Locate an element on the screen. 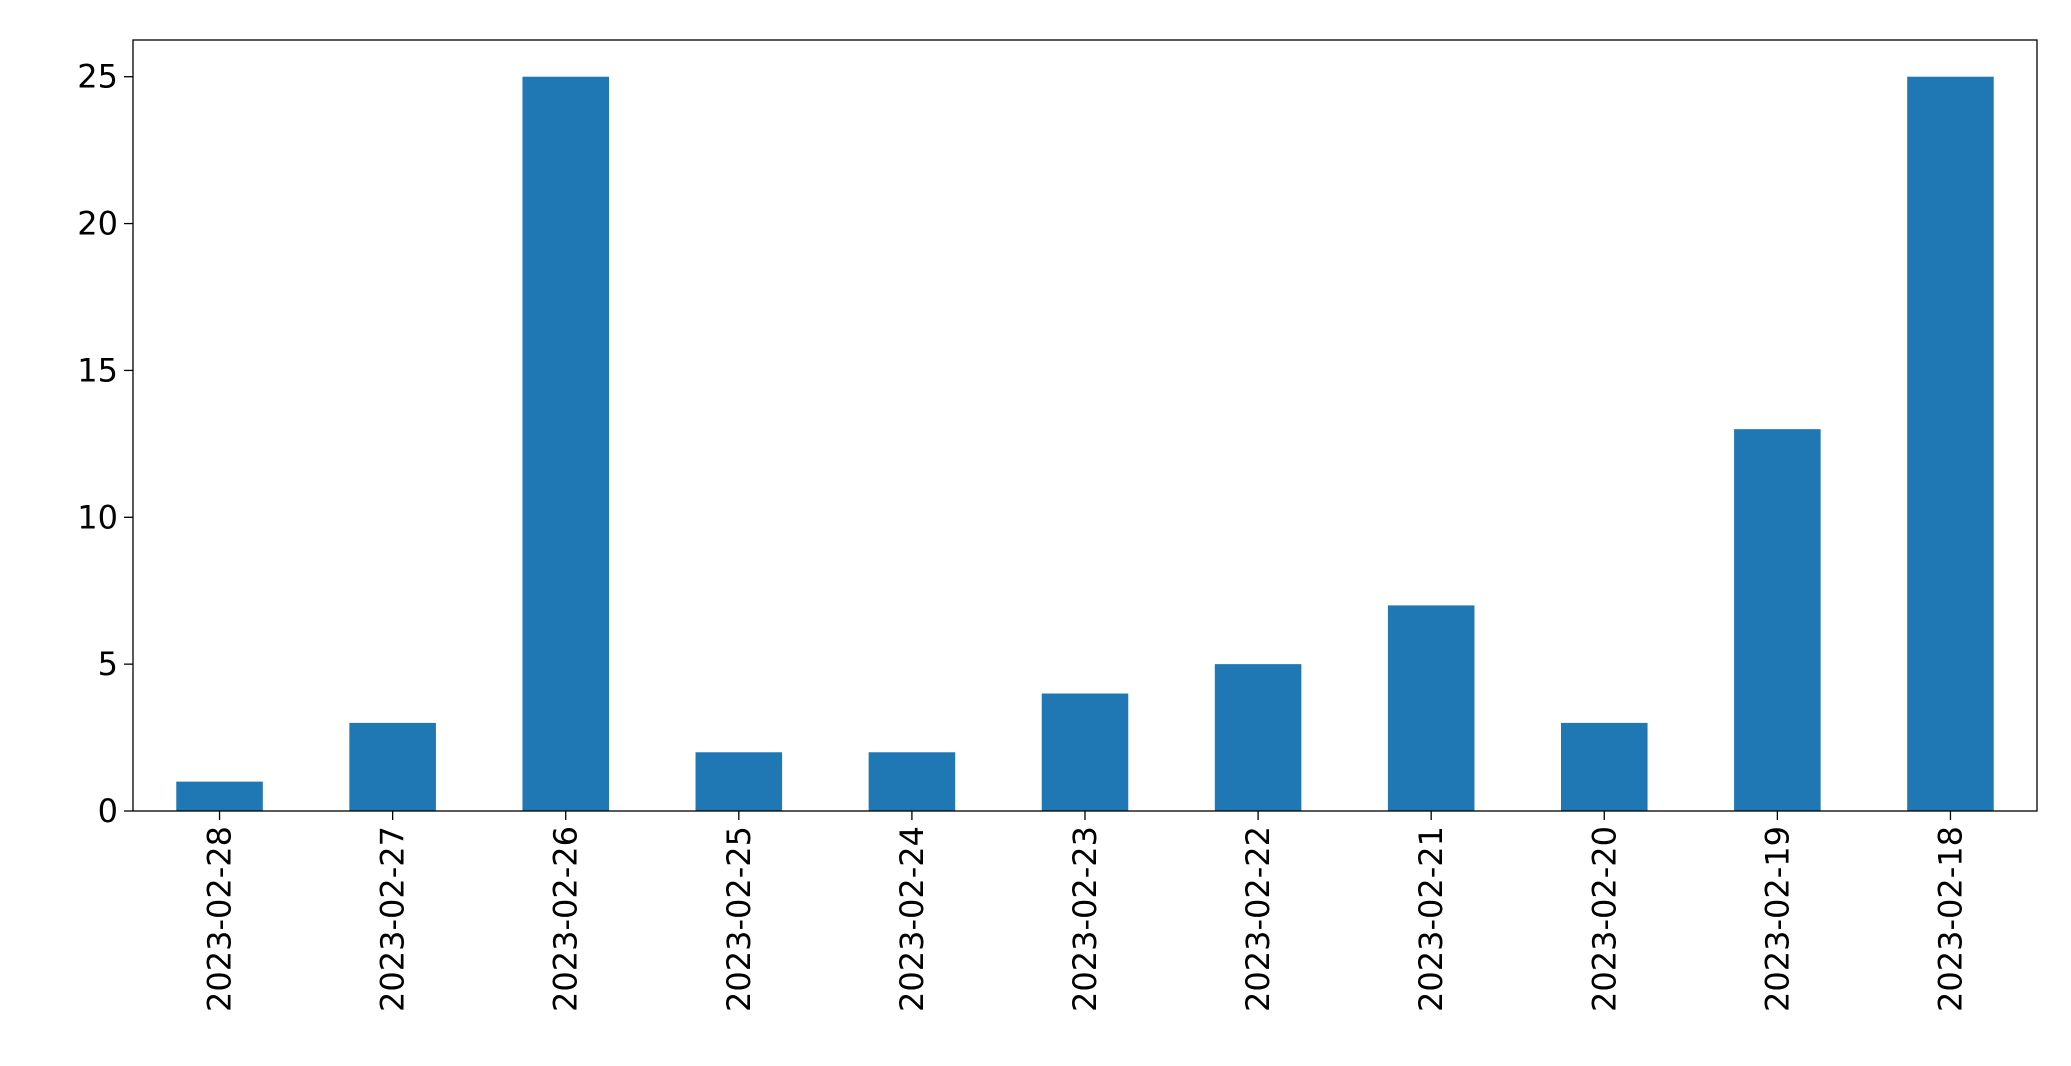 This screenshot has width=2071, height=1066. y-tick-label: 10 is located at coordinates (97, 517).